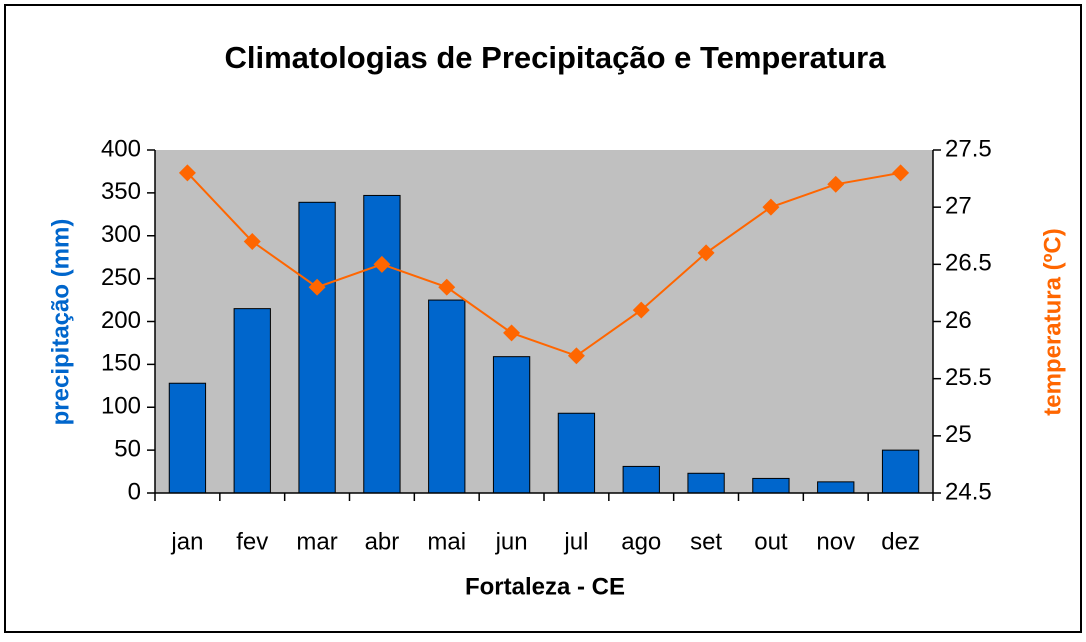 The height and width of the screenshot is (642, 1086). I want to click on x-tick-label: mai, so click(446, 541).